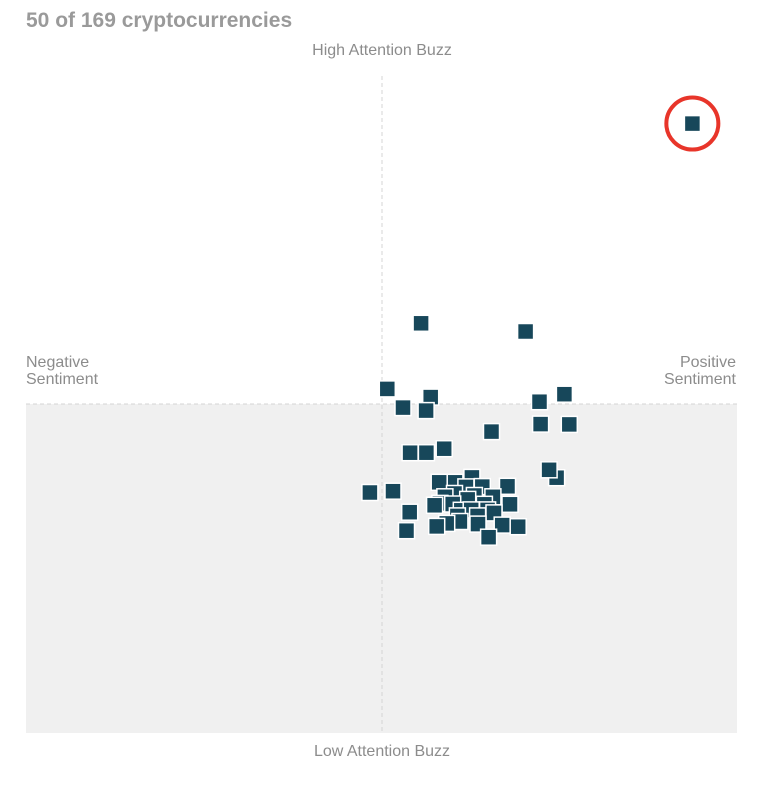  What do you see at coordinates (62, 379) in the screenshot?
I see `negative-label-line2: Sentiment` at bounding box center [62, 379].